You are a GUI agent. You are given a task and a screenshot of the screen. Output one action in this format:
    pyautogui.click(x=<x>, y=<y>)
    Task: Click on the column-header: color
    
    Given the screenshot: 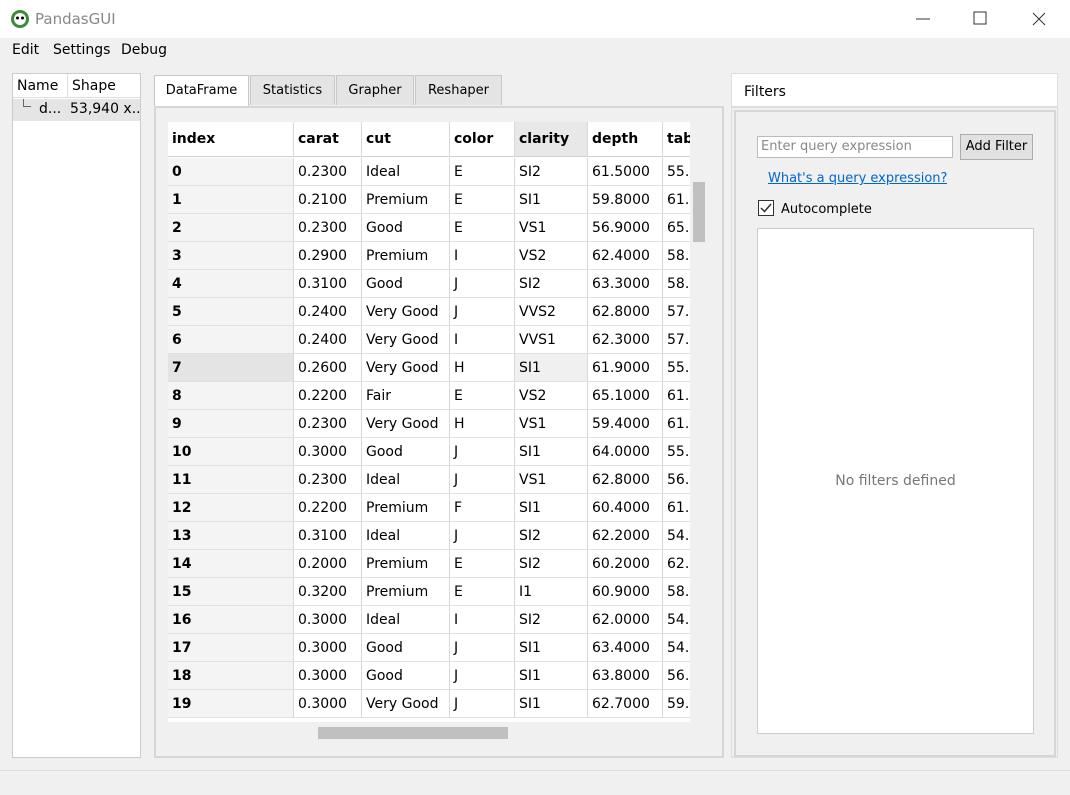 What is the action you would take?
    pyautogui.click(x=482, y=139)
    